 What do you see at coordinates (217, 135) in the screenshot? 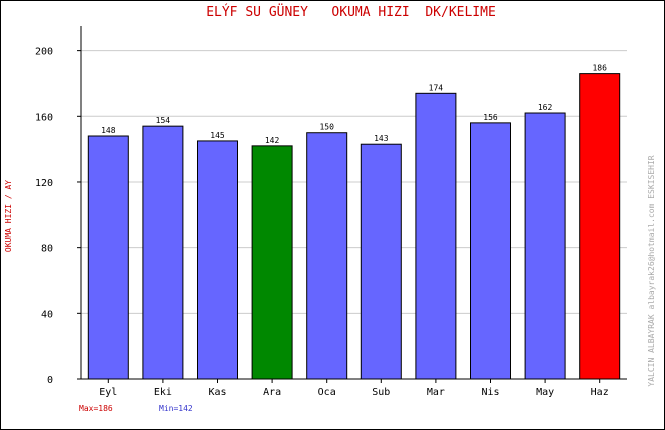
I see `bar-value-label: 145` at bounding box center [217, 135].